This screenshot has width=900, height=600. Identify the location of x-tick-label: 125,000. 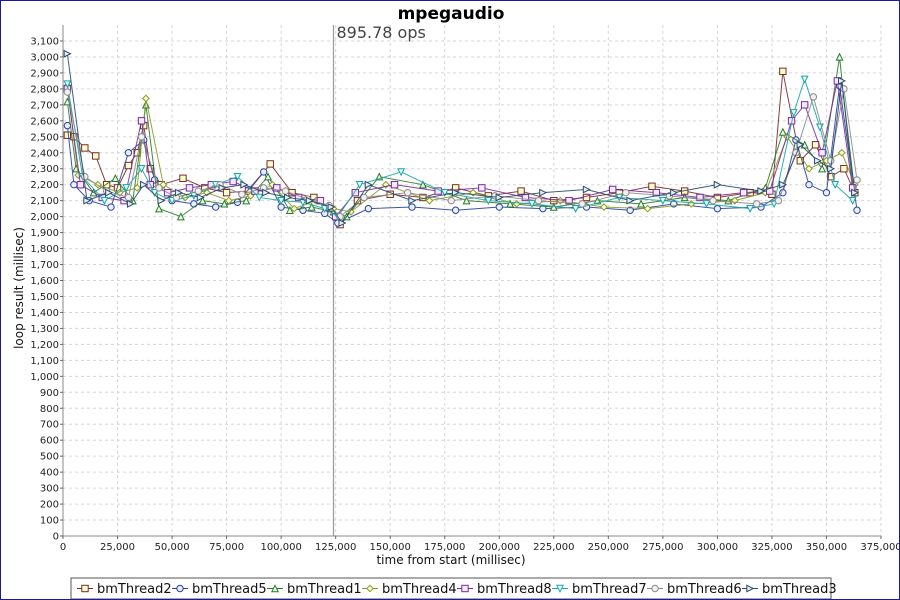
(335, 547).